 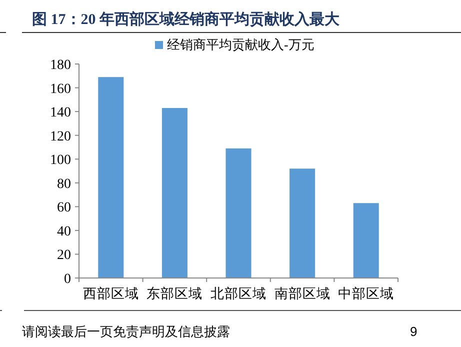 What do you see at coordinates (366, 293) in the screenshot?
I see `x-tick-label: 中部区域` at bounding box center [366, 293].